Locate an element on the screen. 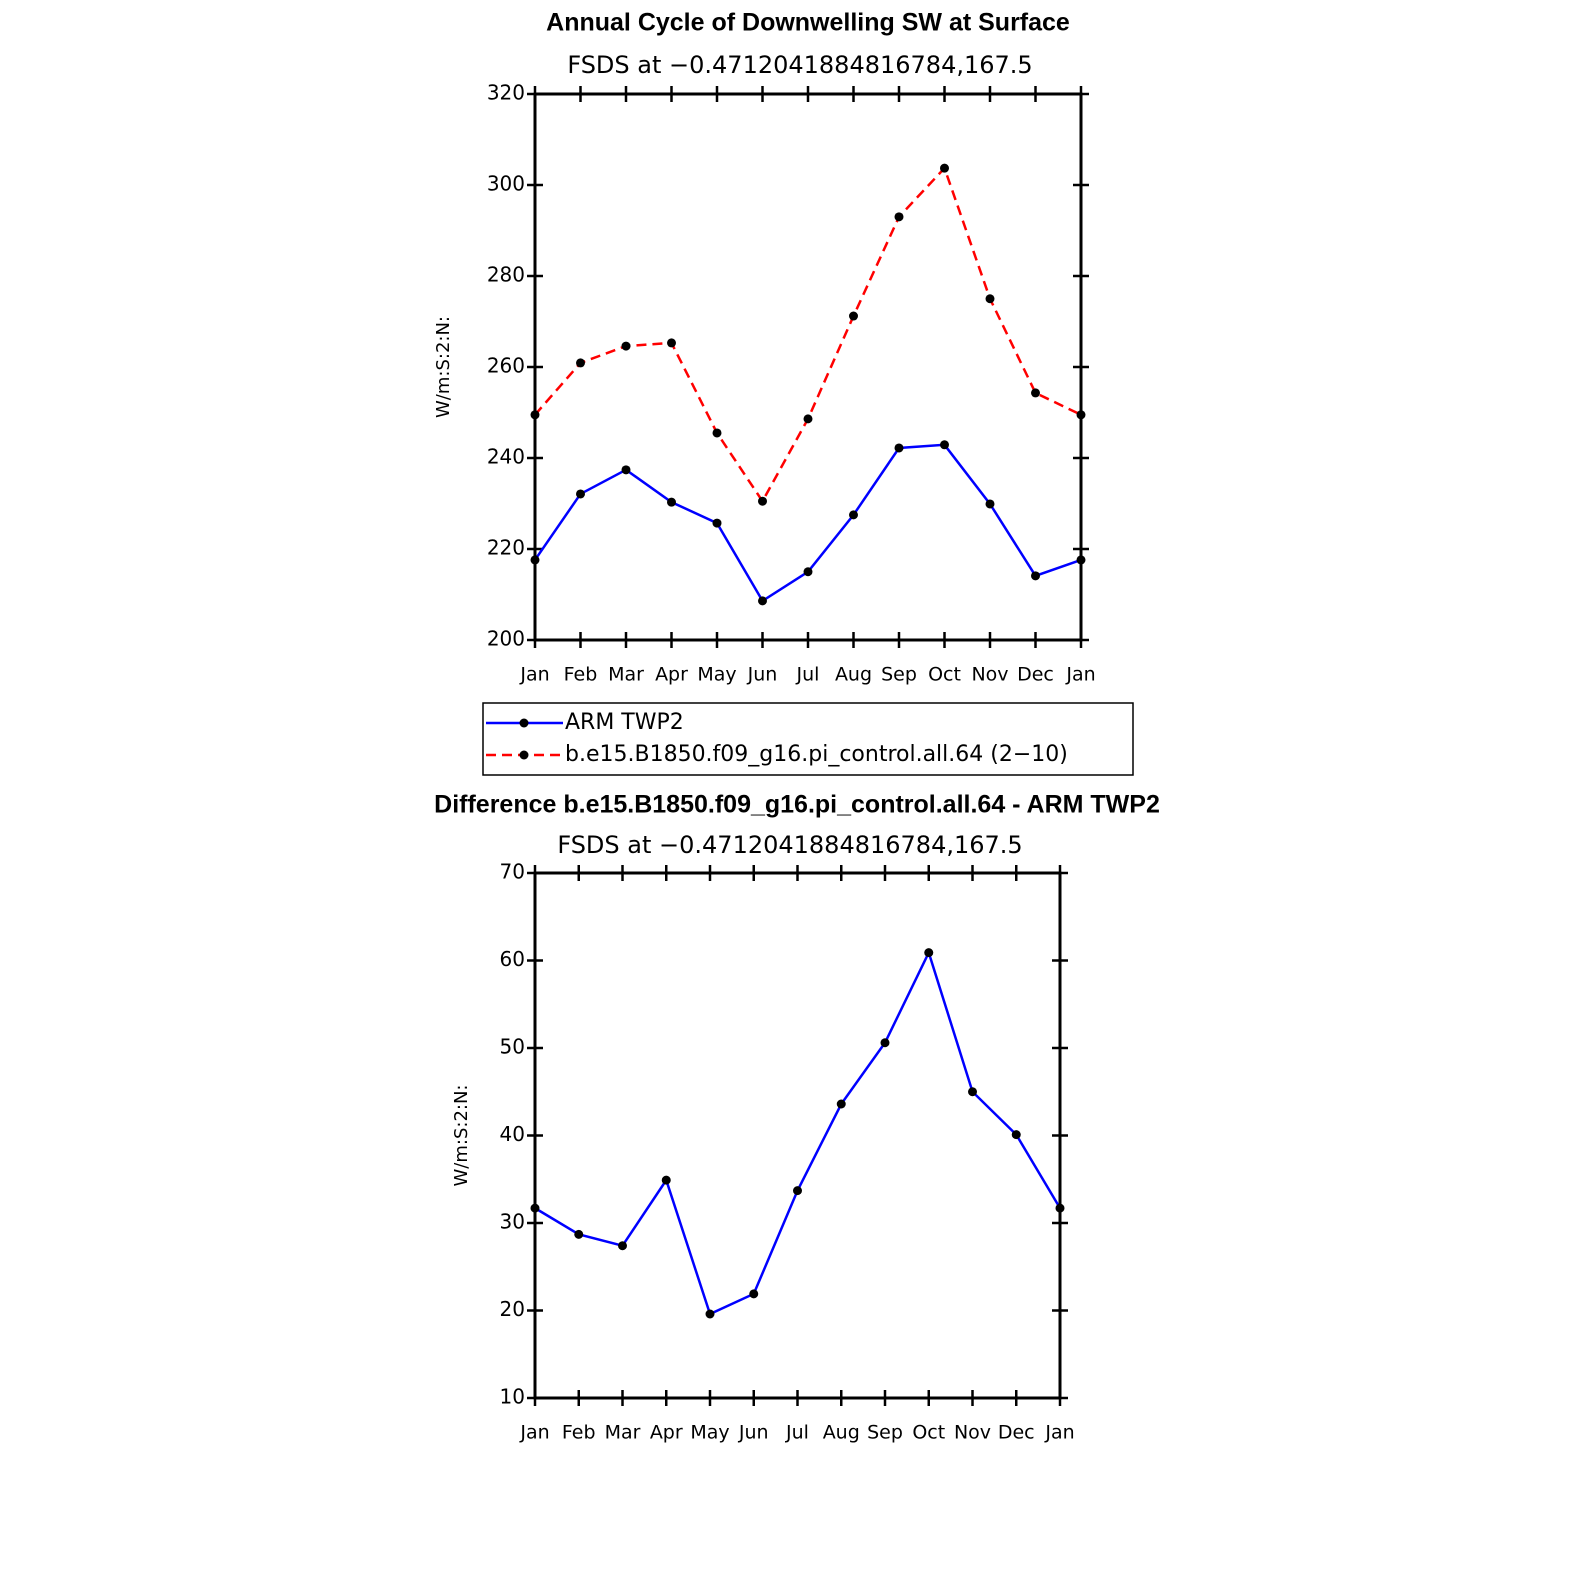  y-tick-label: 300 is located at coordinates (506, 184).